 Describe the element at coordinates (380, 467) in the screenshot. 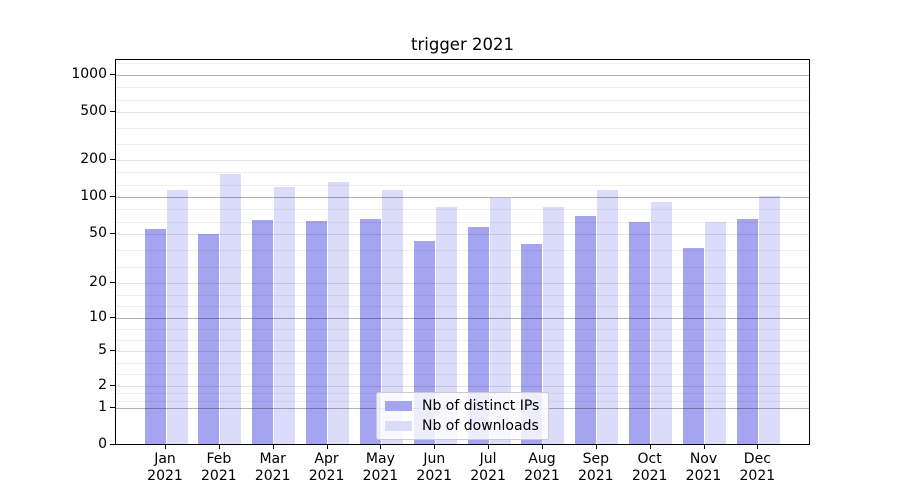

I see `x-tick-label-may: May 2021` at that location.